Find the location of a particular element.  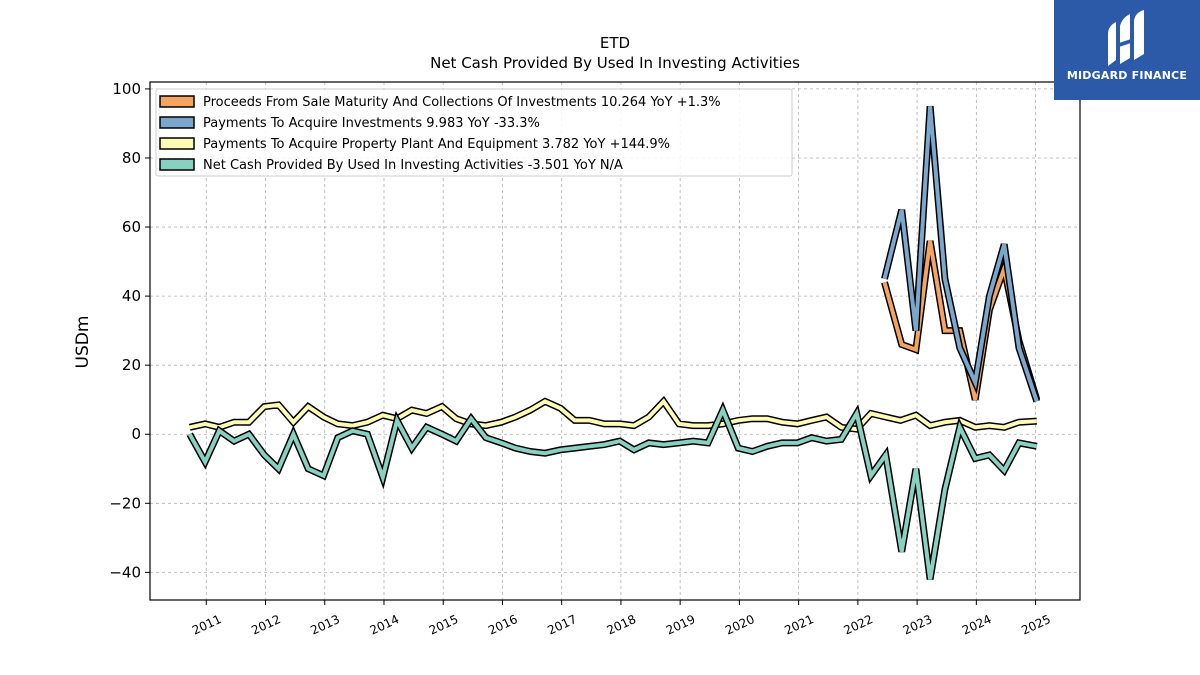

y-tick-label: −40 is located at coordinates (125, 572).